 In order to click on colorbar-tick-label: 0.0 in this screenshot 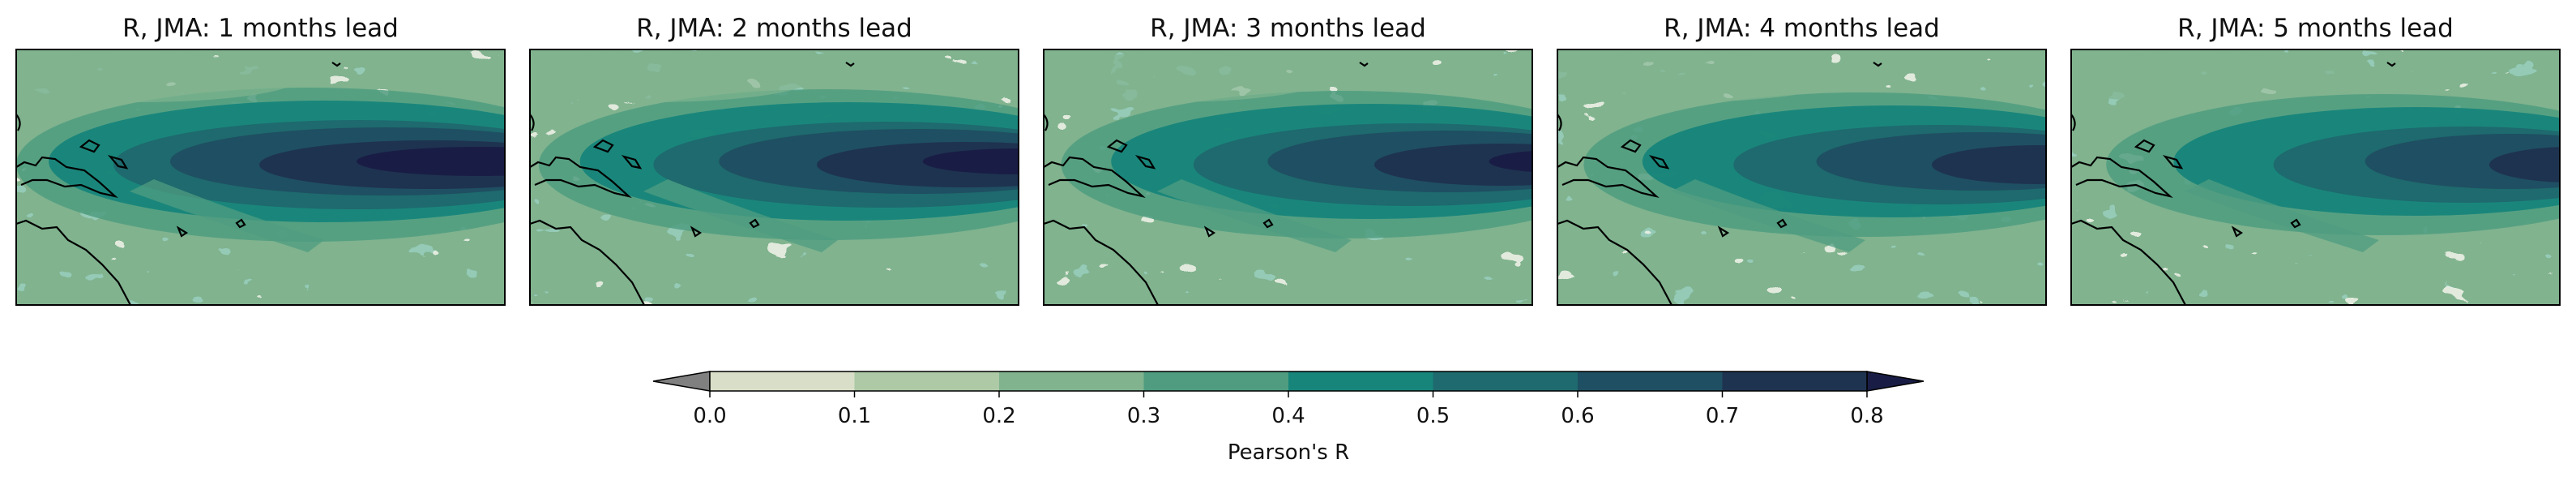, I will do `click(709, 416)`.